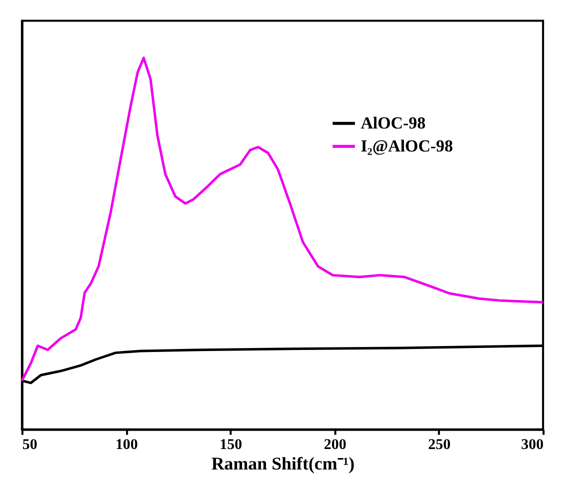 This screenshot has width=562, height=502. What do you see at coordinates (283, 464) in the screenshot?
I see `x-axis-title: Raman Shift(cm⁻¹)` at bounding box center [283, 464].